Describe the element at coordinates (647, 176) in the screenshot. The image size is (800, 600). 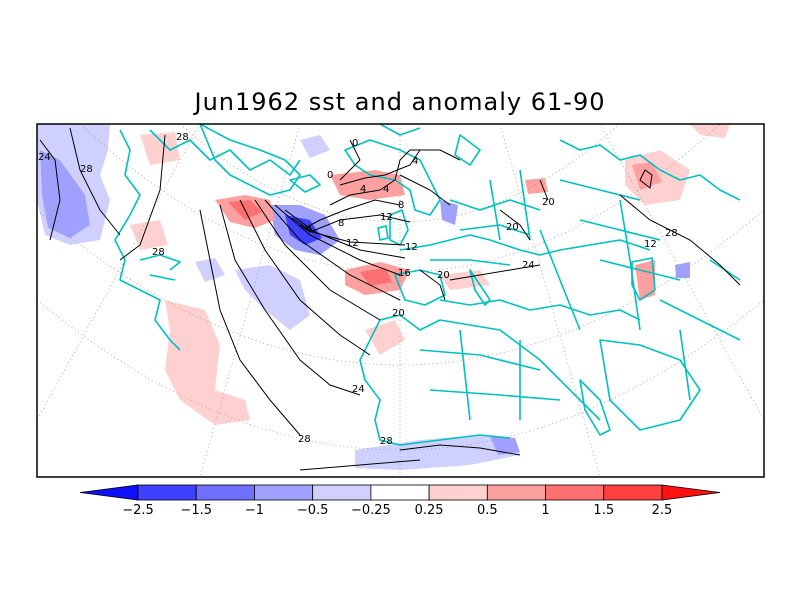
I see `anomaly-fill-asia-core` at that location.